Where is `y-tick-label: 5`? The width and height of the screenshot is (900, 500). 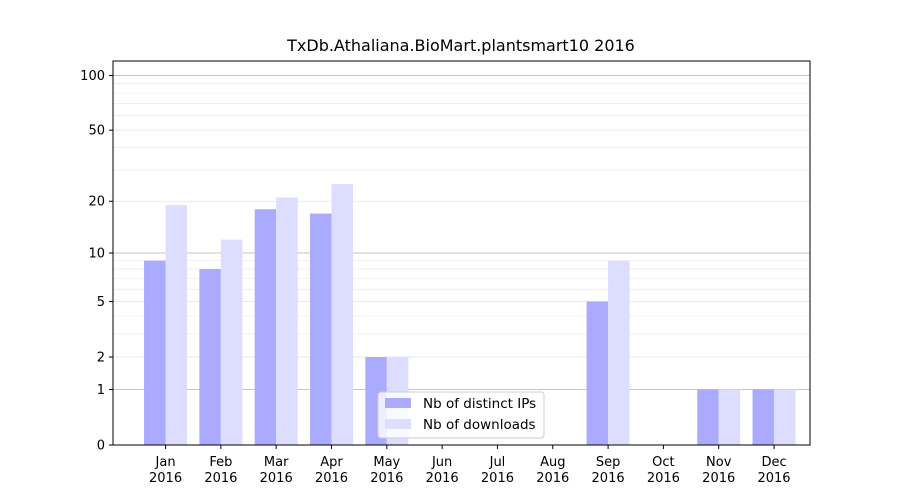 y-tick-label: 5 is located at coordinates (101, 302).